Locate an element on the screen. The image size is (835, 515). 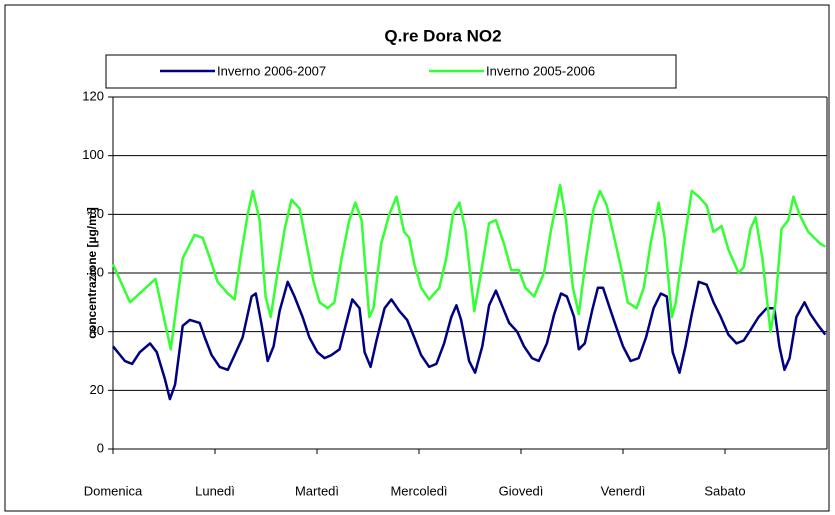
x-tick-label: Martedì is located at coordinates (317, 490).